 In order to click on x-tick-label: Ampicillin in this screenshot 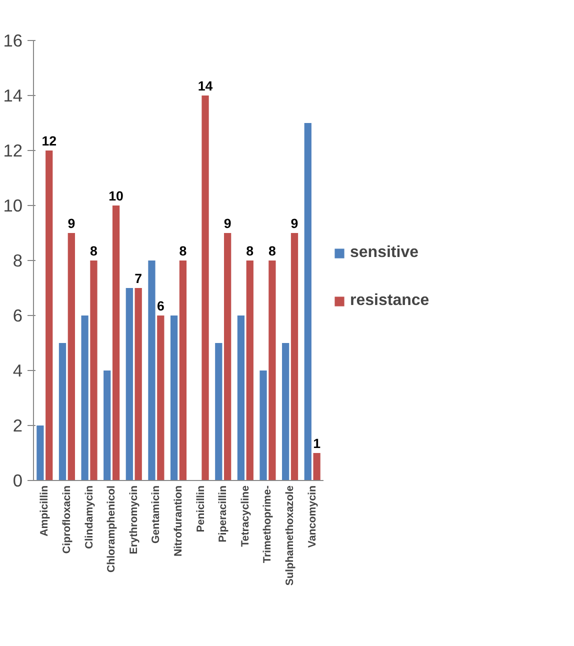, I will do `click(44, 510)`.